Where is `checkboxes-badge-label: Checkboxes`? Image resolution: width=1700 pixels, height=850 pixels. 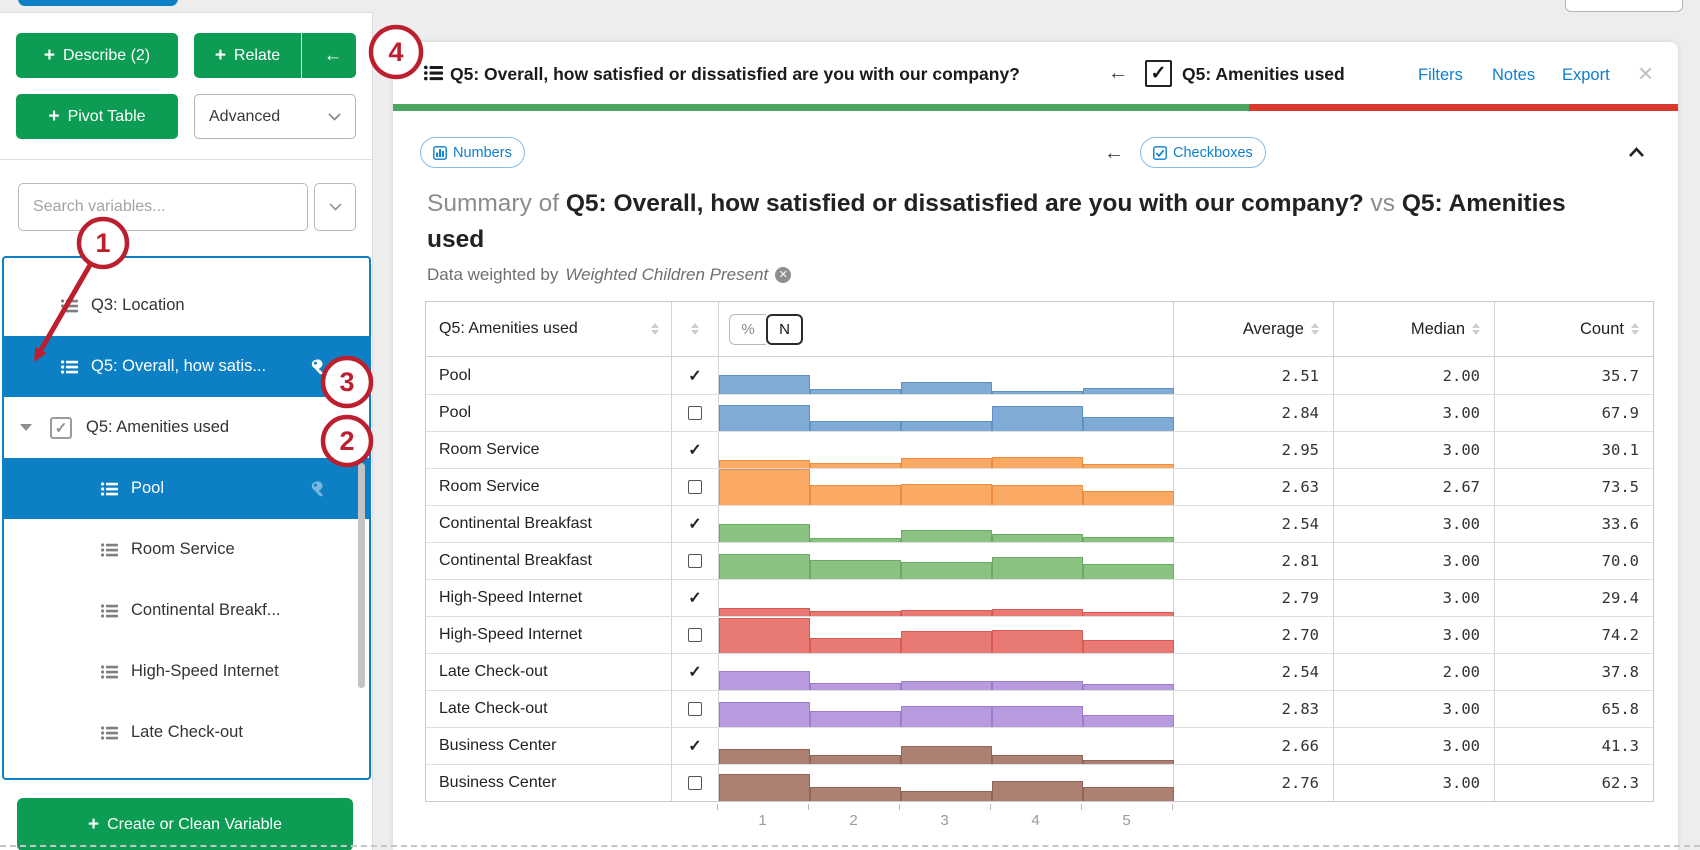 checkboxes-badge-label: Checkboxes is located at coordinates (1213, 152).